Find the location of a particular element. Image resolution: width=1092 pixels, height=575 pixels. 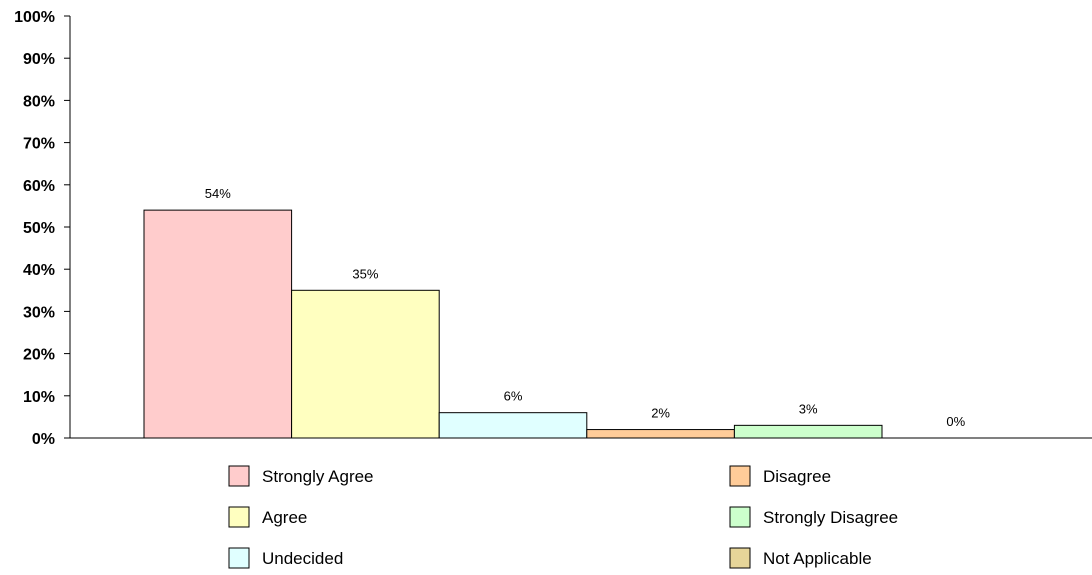

y-tick-label: 90% is located at coordinates (39, 59).